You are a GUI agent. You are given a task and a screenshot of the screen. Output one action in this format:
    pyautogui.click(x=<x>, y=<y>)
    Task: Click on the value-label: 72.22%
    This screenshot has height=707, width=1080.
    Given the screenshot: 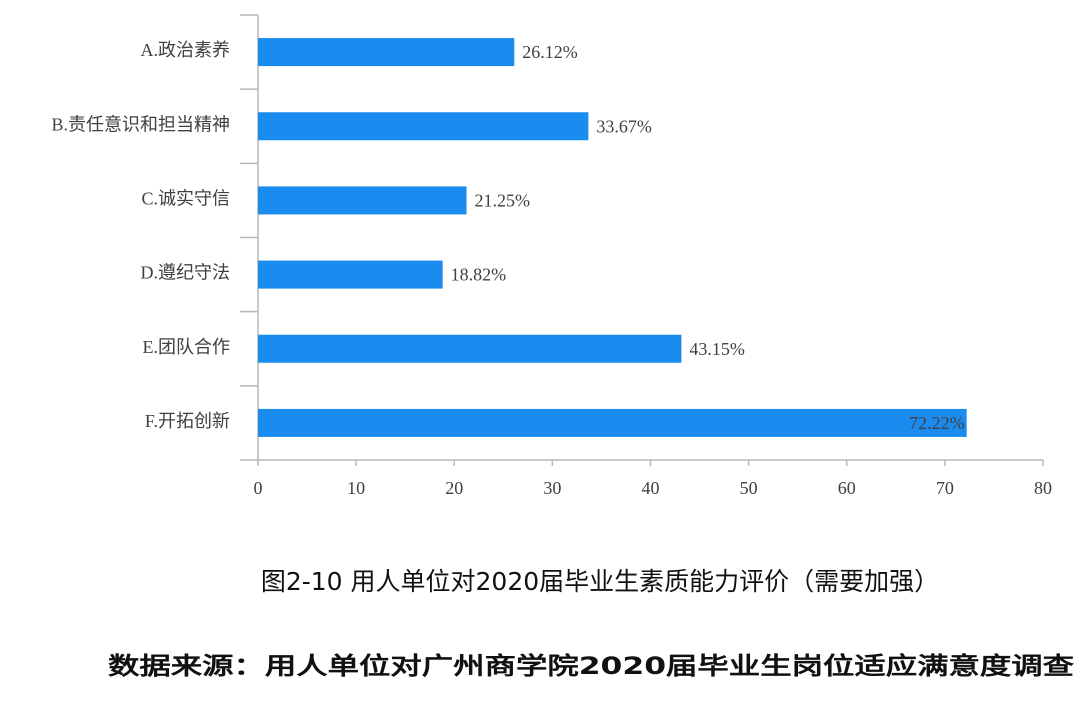 What is the action you would take?
    pyautogui.click(x=937, y=423)
    